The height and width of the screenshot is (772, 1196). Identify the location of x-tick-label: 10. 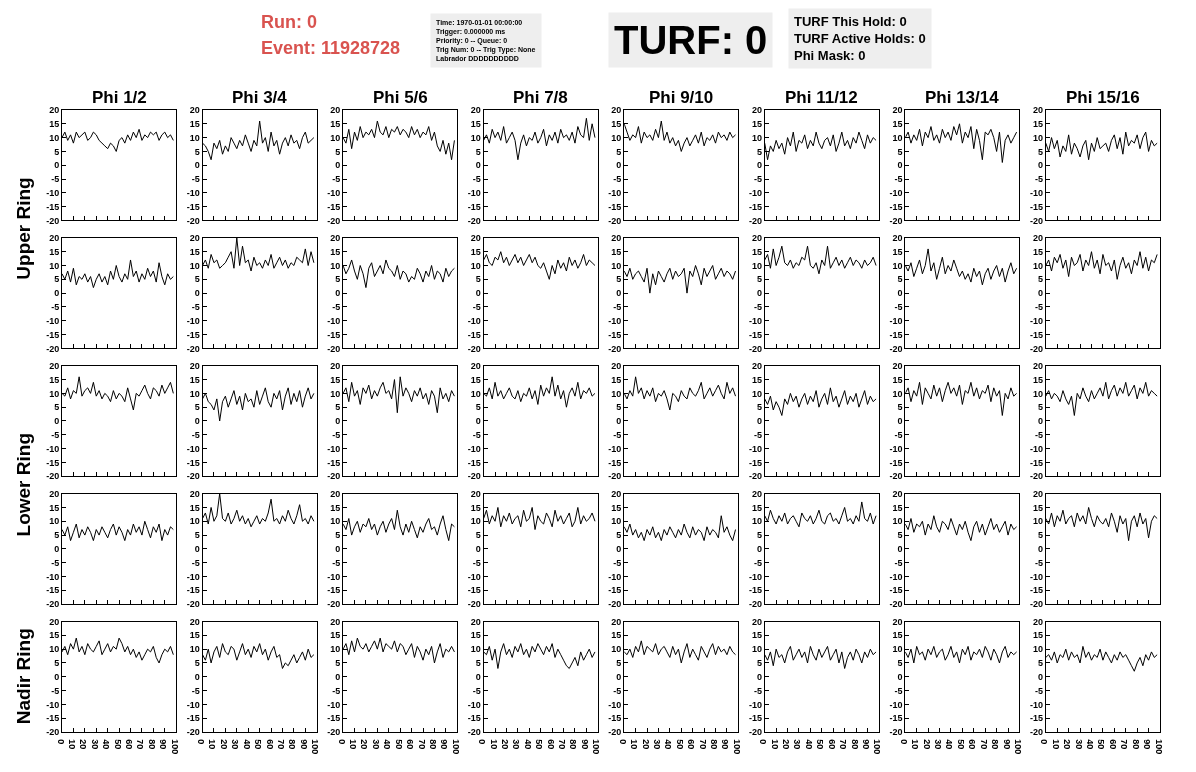
(353, 744).